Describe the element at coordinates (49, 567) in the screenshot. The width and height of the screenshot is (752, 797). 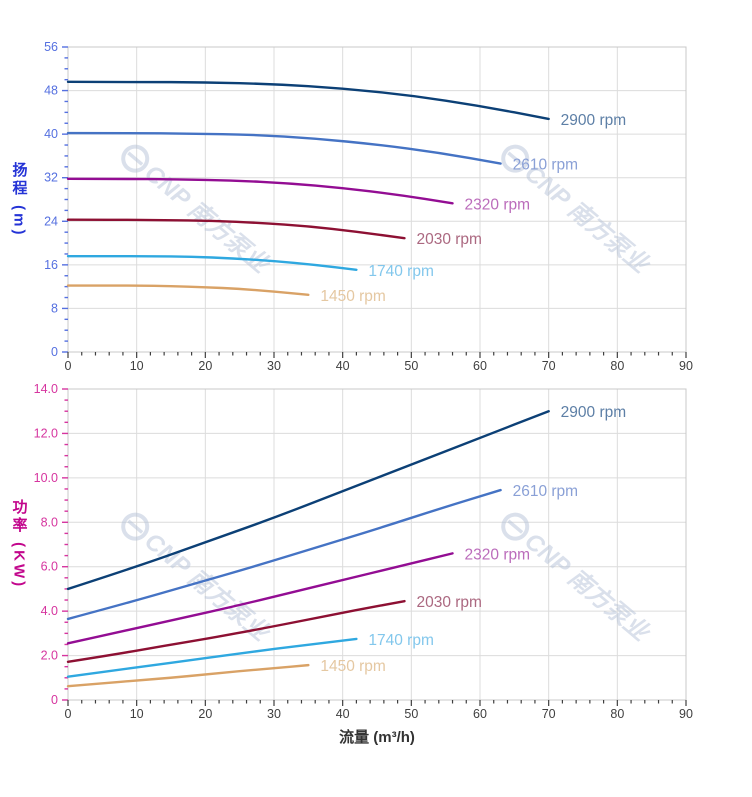
I see `y-tick-label: 6.0` at that location.